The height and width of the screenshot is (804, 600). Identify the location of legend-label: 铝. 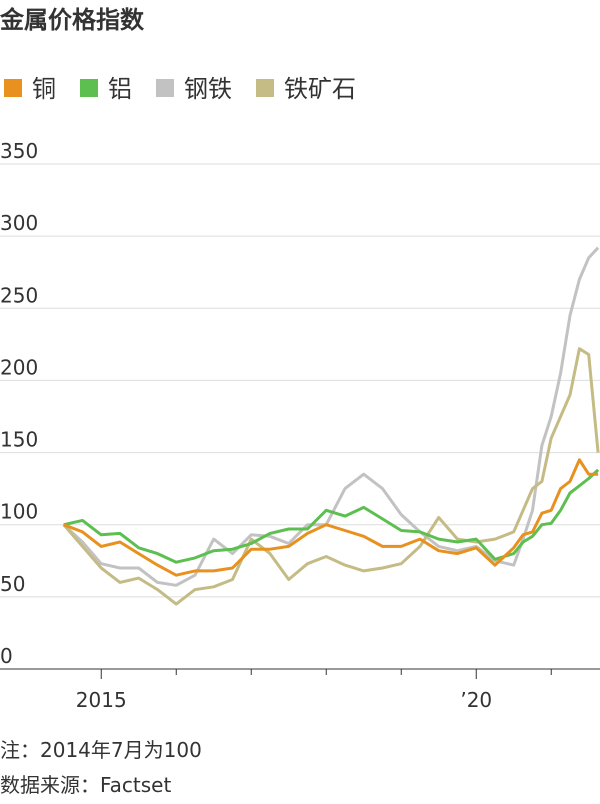
(120, 89).